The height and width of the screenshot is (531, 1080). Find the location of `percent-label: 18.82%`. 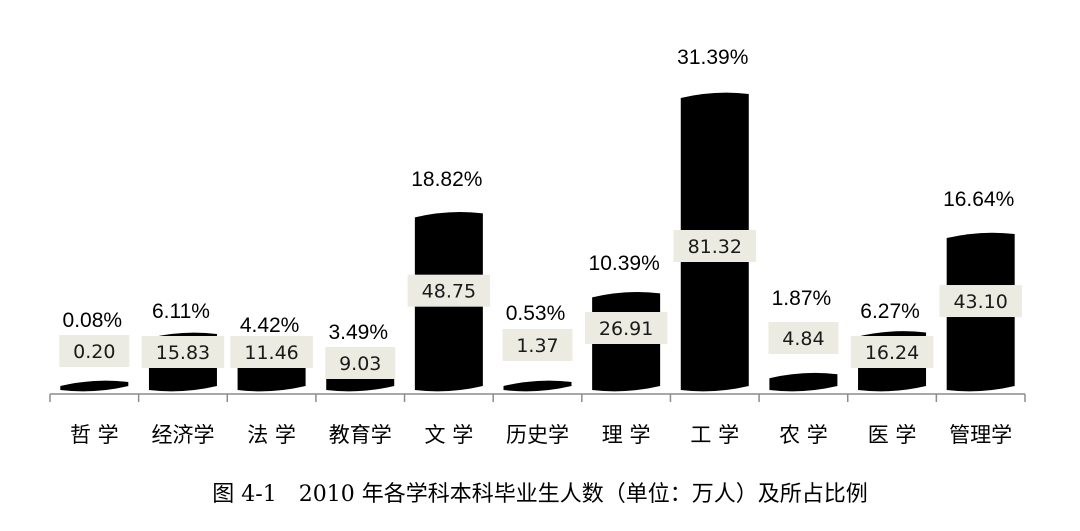

percent-label: 18.82% is located at coordinates (446, 179).